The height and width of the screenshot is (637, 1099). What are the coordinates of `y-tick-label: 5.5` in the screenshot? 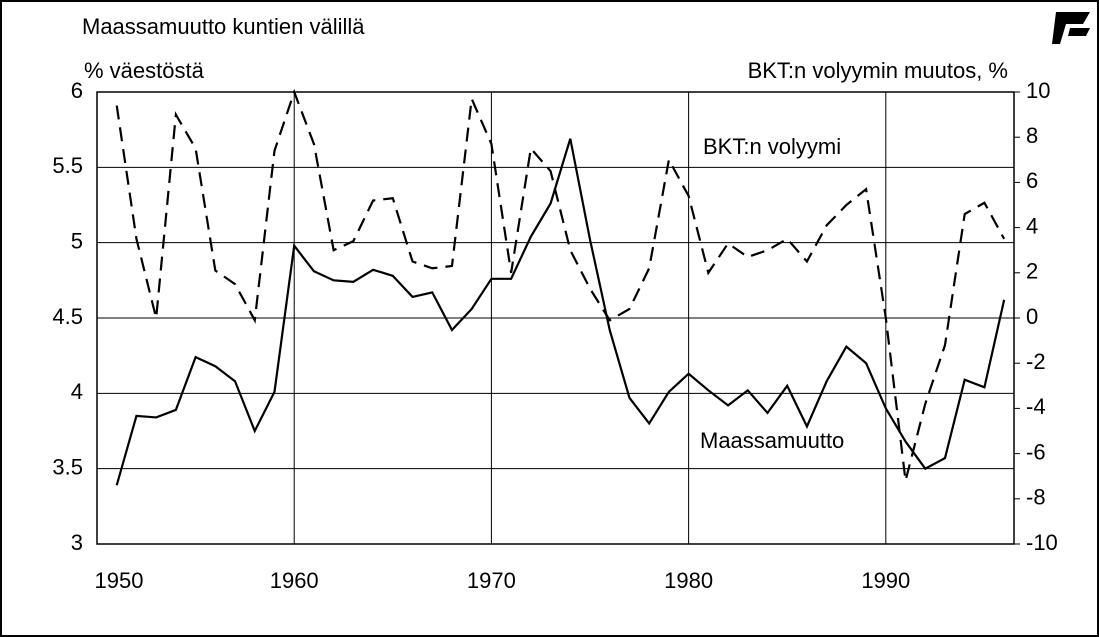 It's located at (67, 165).